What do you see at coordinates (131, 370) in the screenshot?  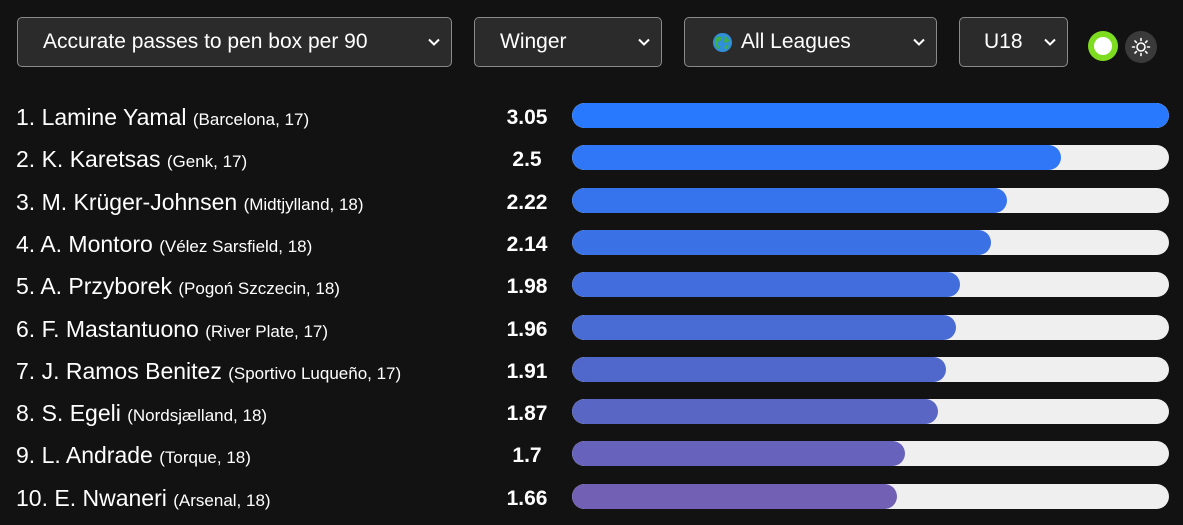 I see `player-name-text: J. Ramos Benitez` at bounding box center [131, 370].